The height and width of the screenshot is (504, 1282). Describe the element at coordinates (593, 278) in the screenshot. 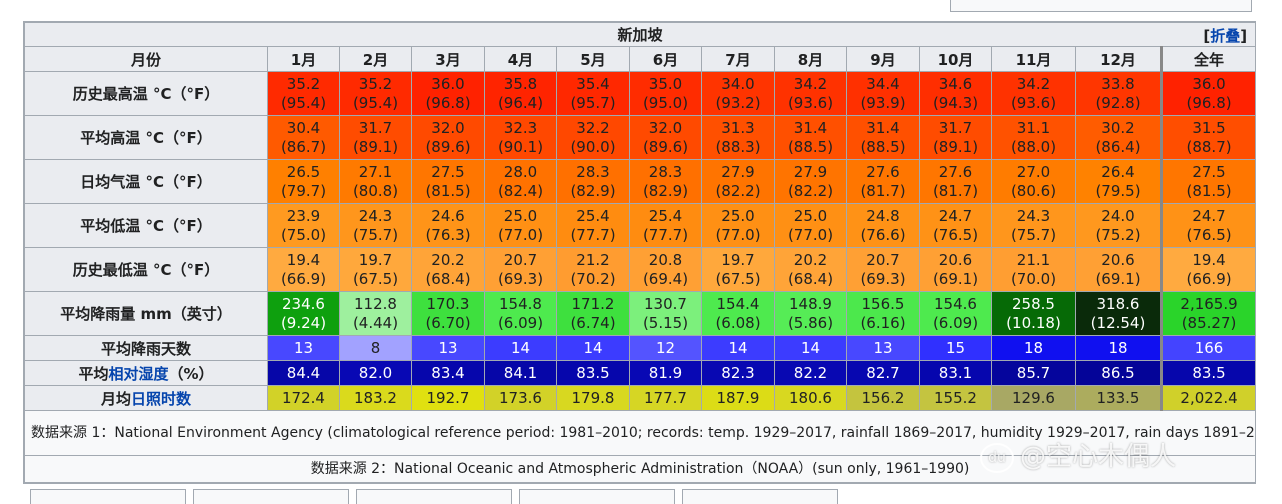

I see `cell-secondary-value: (70.2)` at that location.